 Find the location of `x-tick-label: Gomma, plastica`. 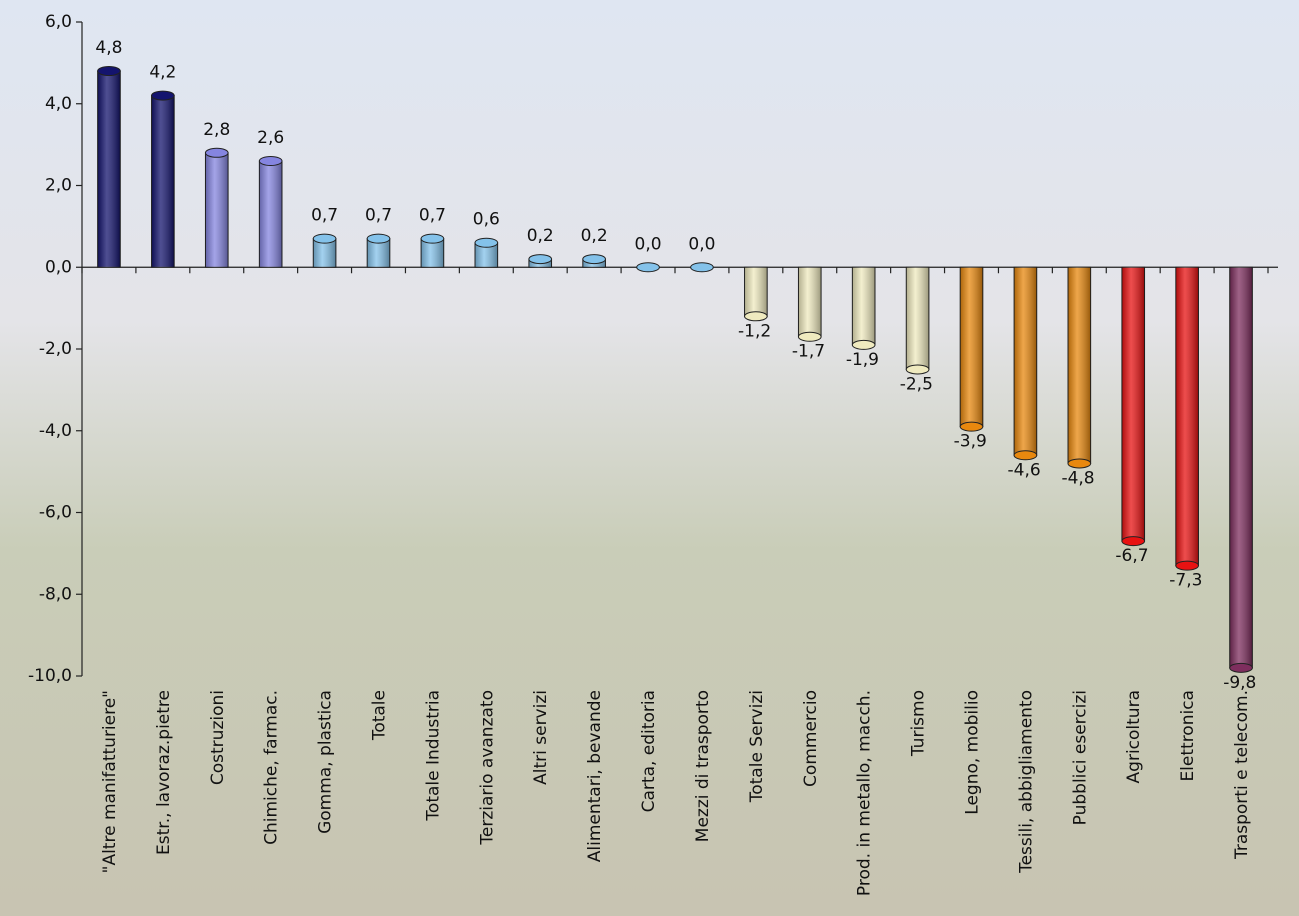

x-tick-label: Gomma, plastica is located at coordinates (326, 762).